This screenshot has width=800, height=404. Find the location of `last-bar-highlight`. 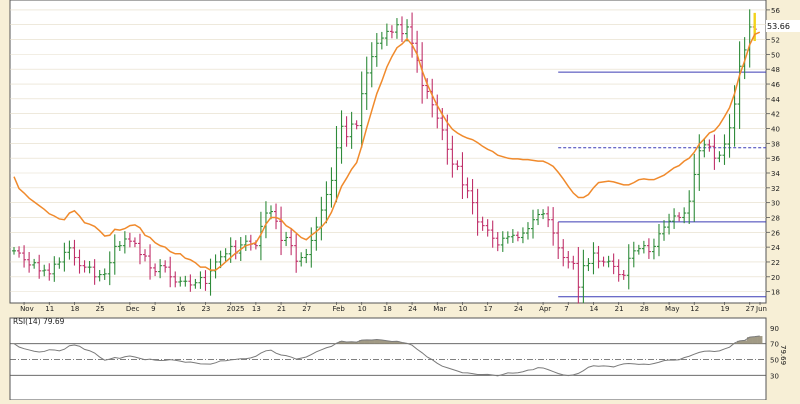

last-bar-highlight is located at coordinates (754, 27).